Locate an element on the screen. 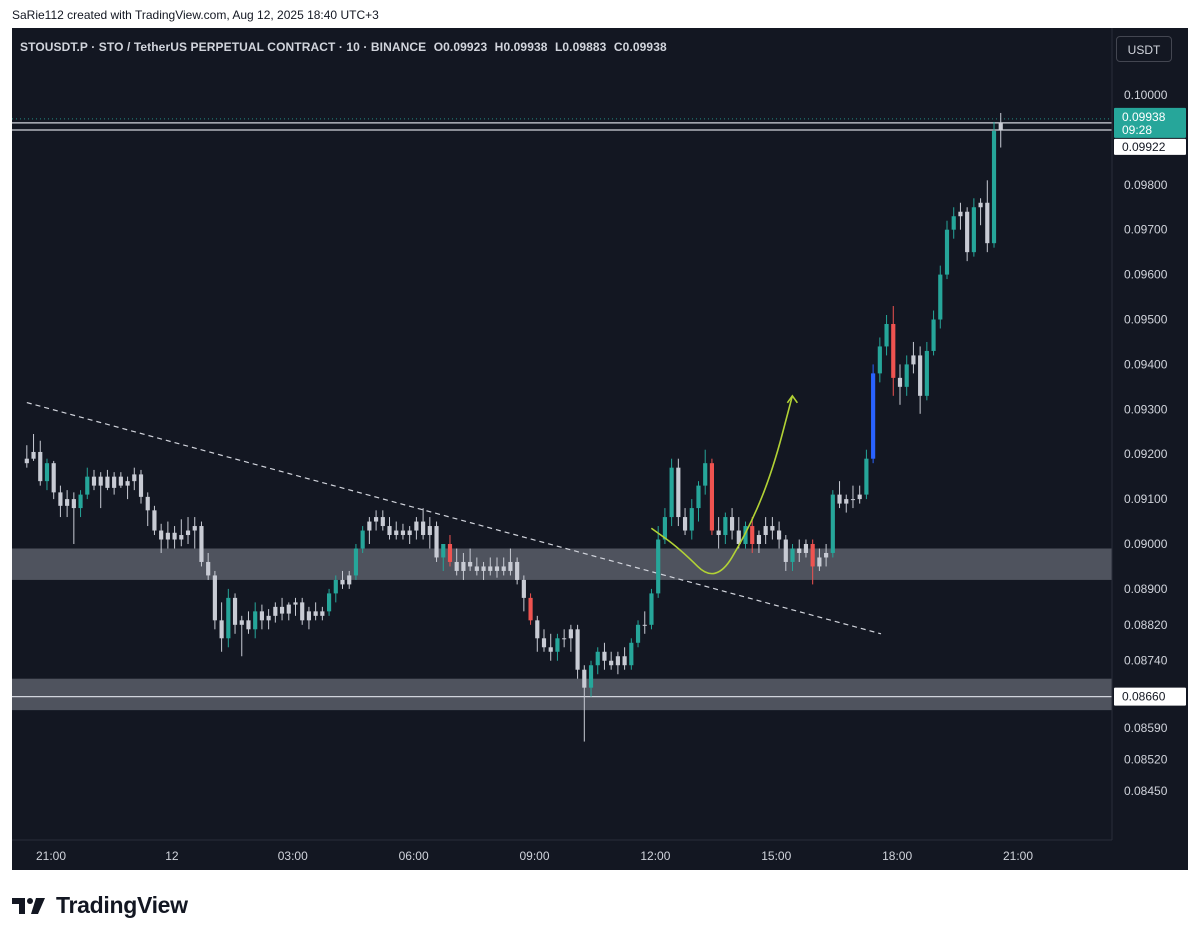 This screenshot has width=1200, height=938. last-price-text: 0.09938 is located at coordinates (1144, 117).